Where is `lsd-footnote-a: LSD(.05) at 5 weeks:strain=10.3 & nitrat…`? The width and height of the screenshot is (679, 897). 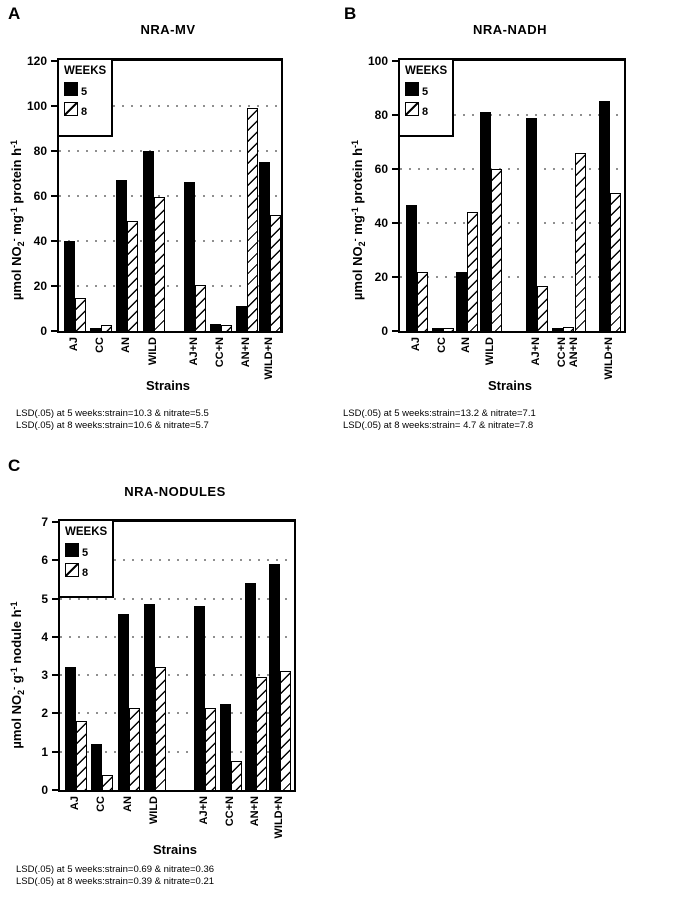 lsd-footnote-a: LSD(.05) at 5 weeks:strain=10.3 & nitrat… is located at coordinates (112, 420).